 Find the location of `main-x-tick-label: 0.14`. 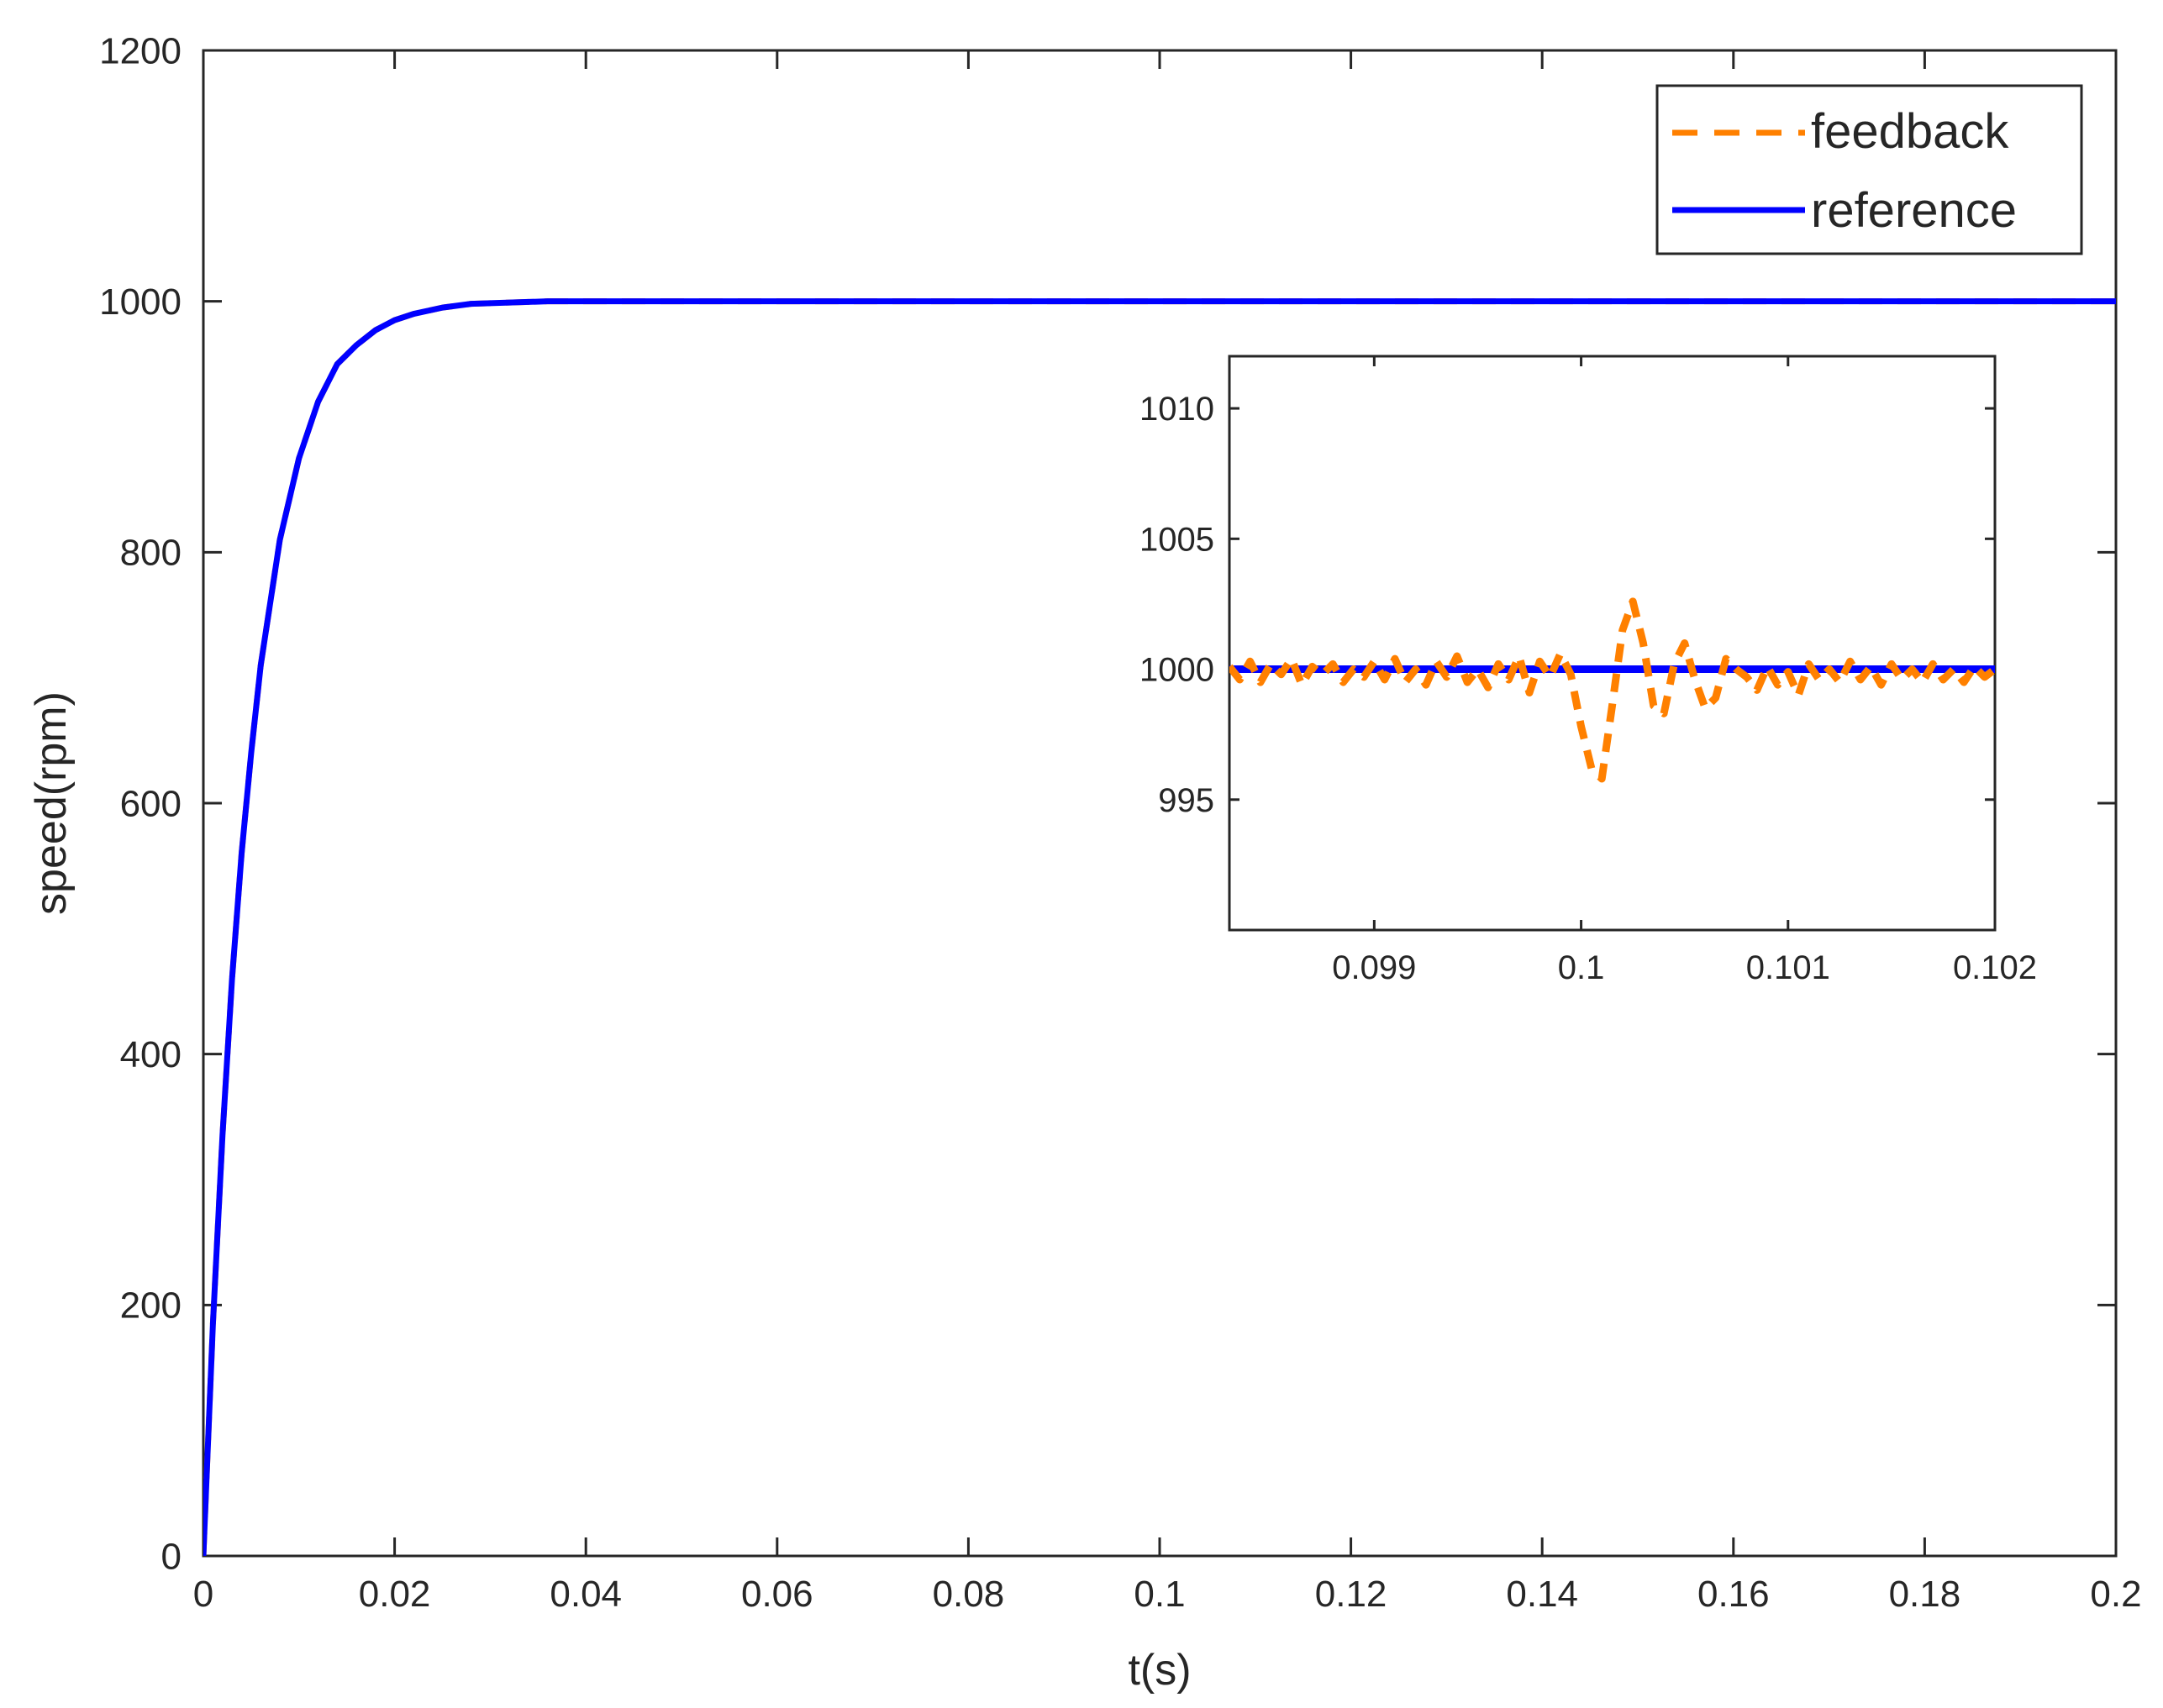

main-x-tick-label: 0.14 is located at coordinates (1542, 1594).